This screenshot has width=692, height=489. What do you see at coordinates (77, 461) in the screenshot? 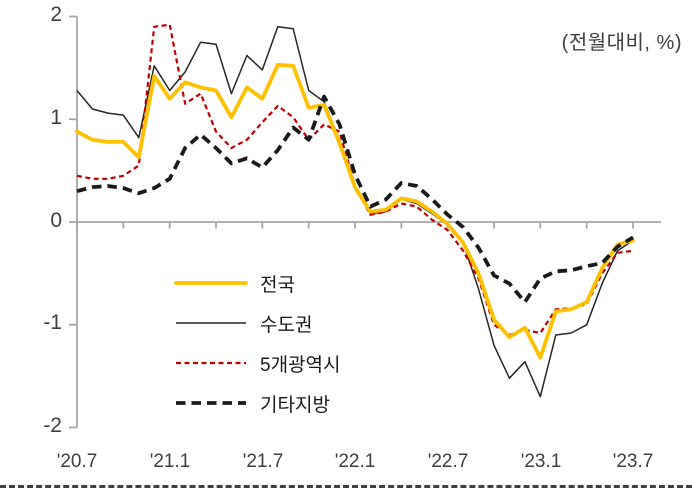
I see `x-axis-label-20-7: '20.7` at bounding box center [77, 461].